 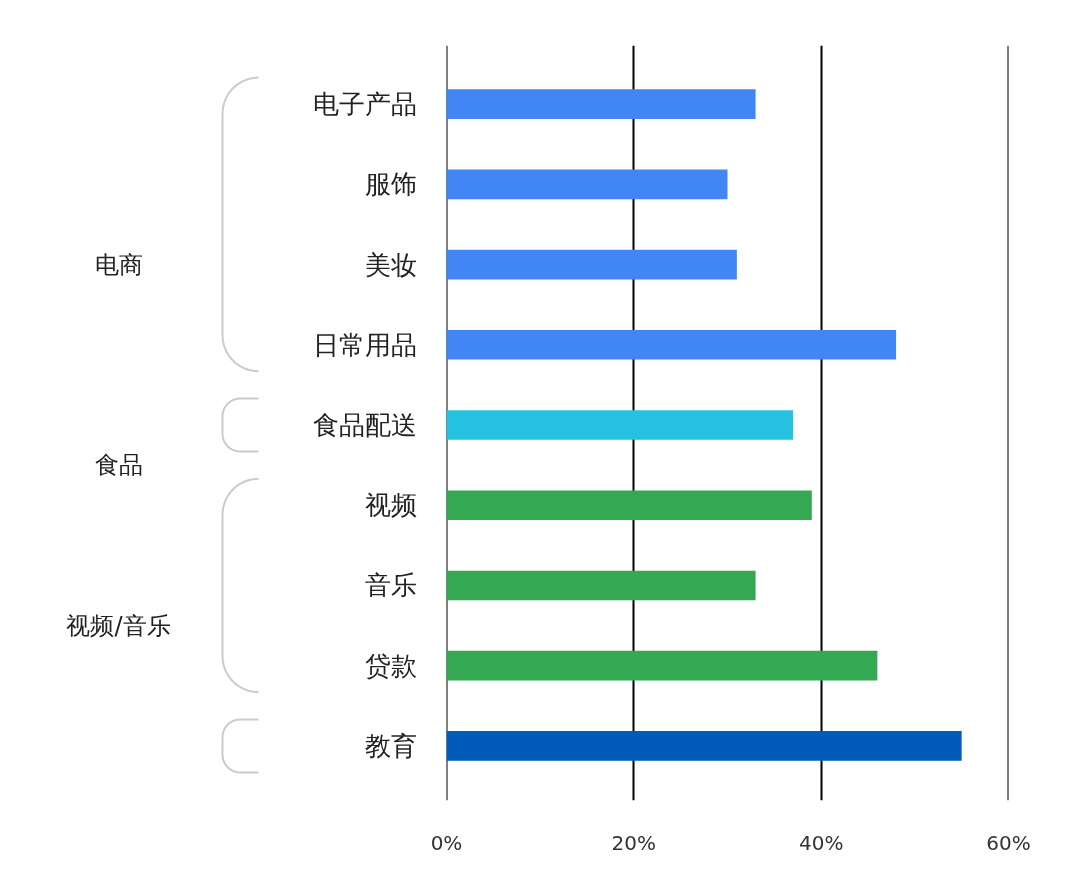 What do you see at coordinates (364, 344) in the screenshot?
I see `y-tick-label: 日常用品` at bounding box center [364, 344].